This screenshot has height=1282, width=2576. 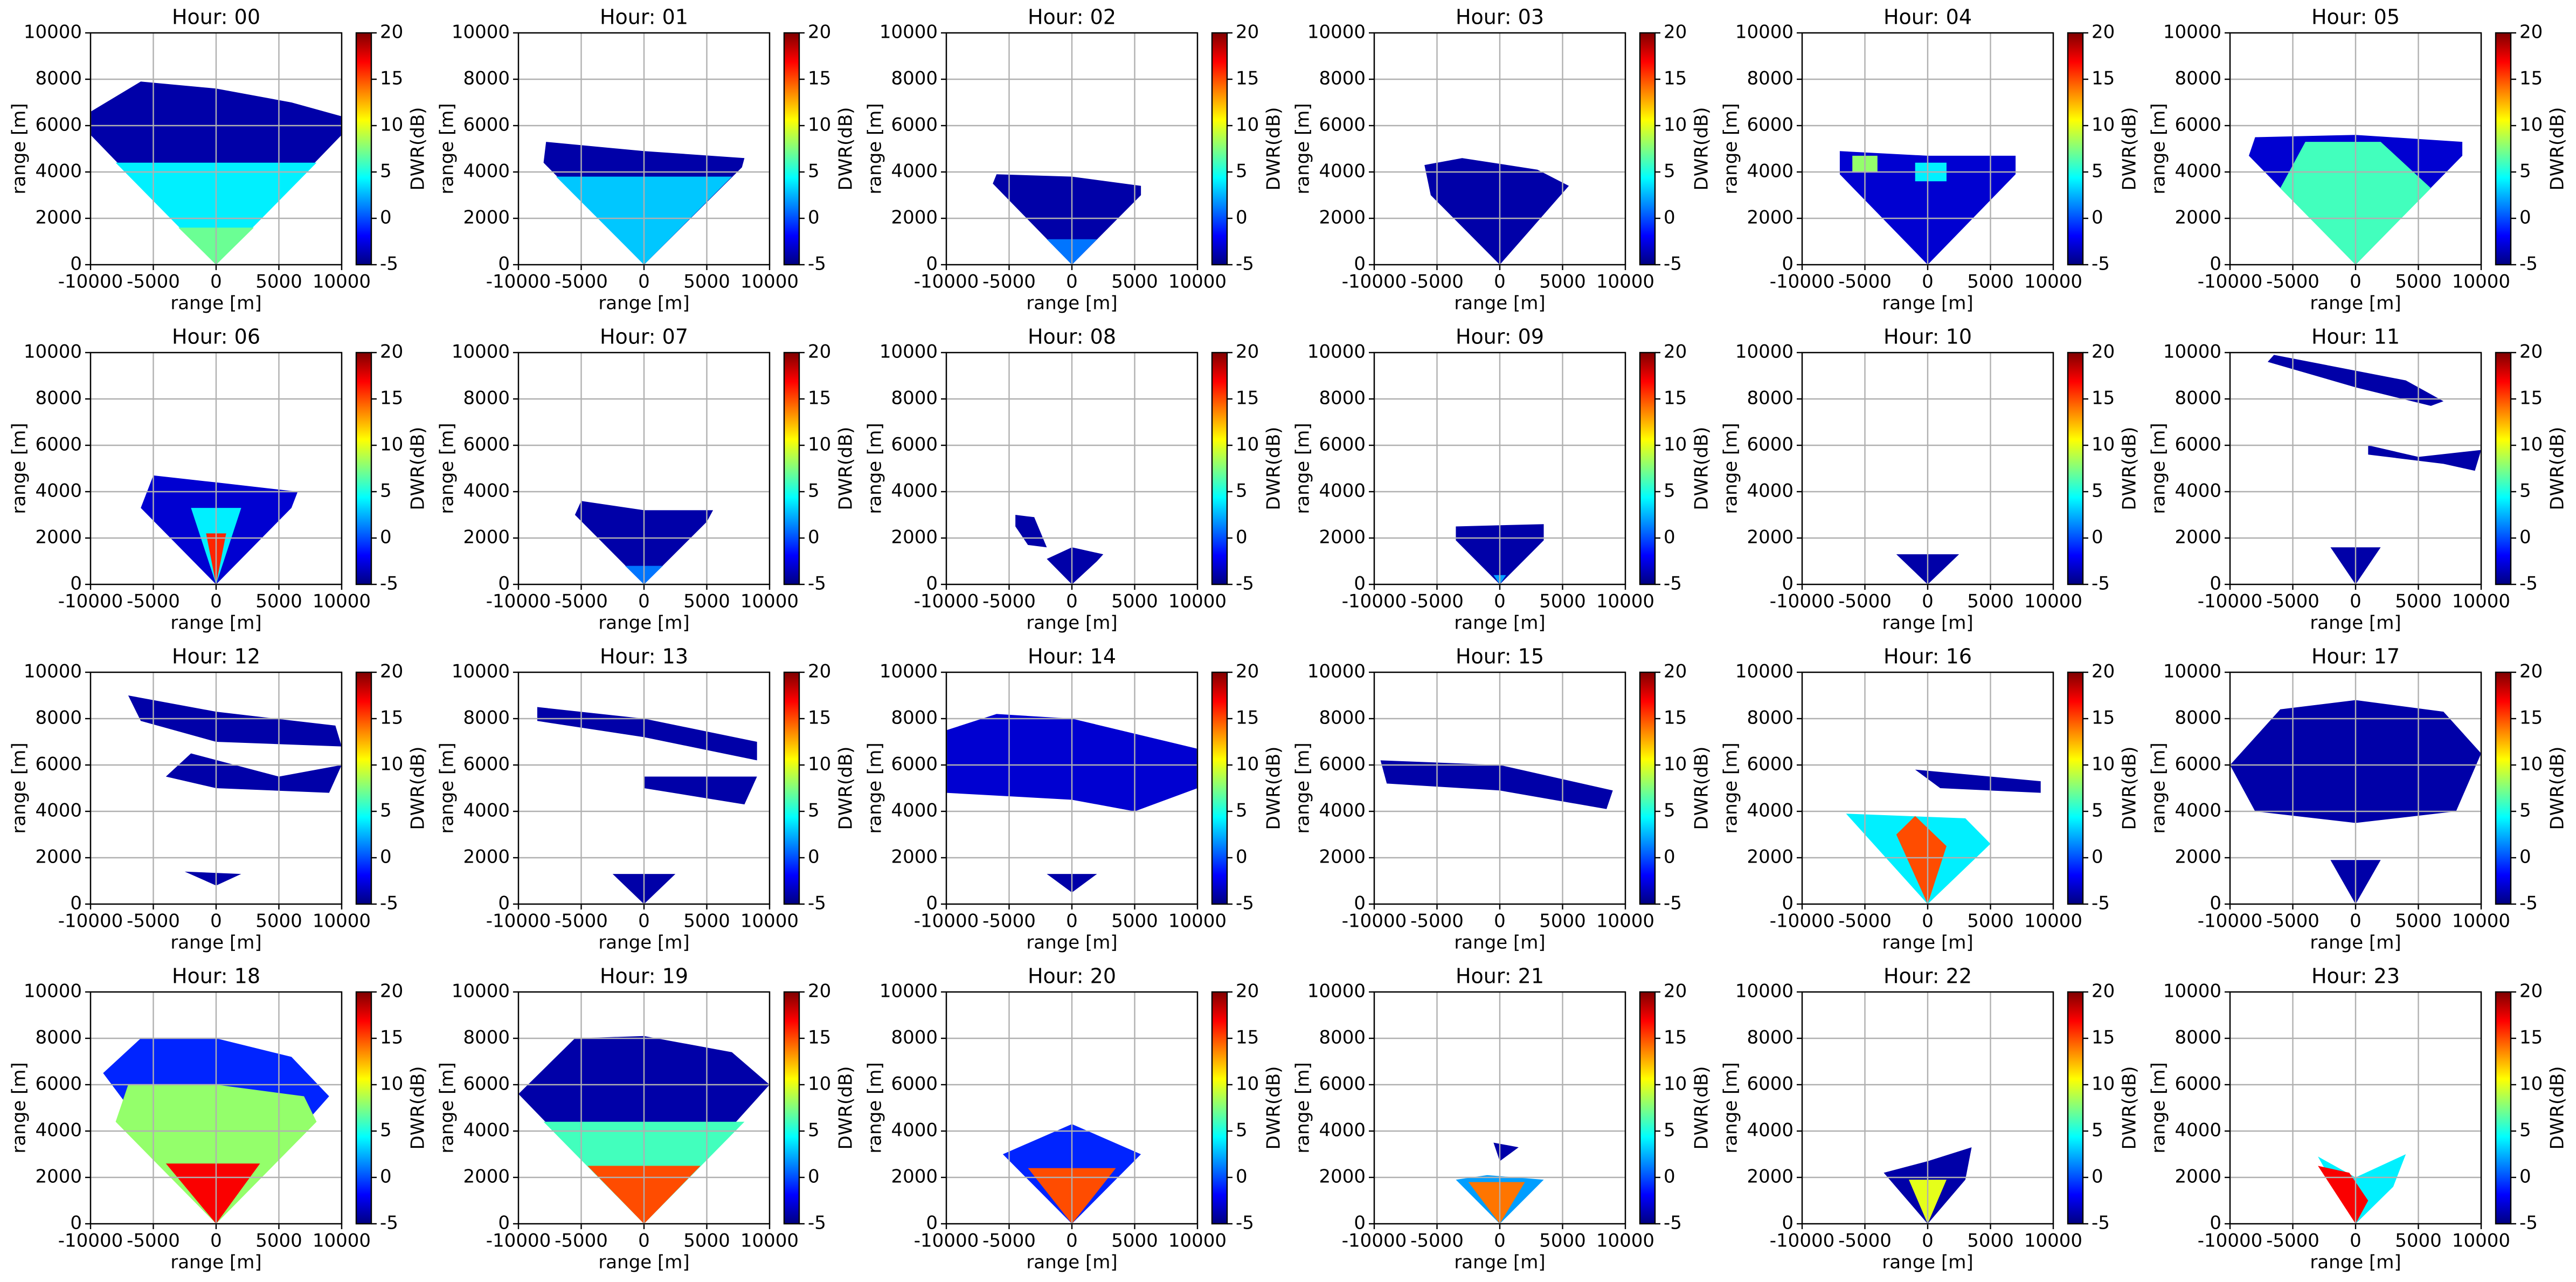 What do you see at coordinates (2355, 976) in the screenshot?
I see `panel-title: Hour: 23` at bounding box center [2355, 976].